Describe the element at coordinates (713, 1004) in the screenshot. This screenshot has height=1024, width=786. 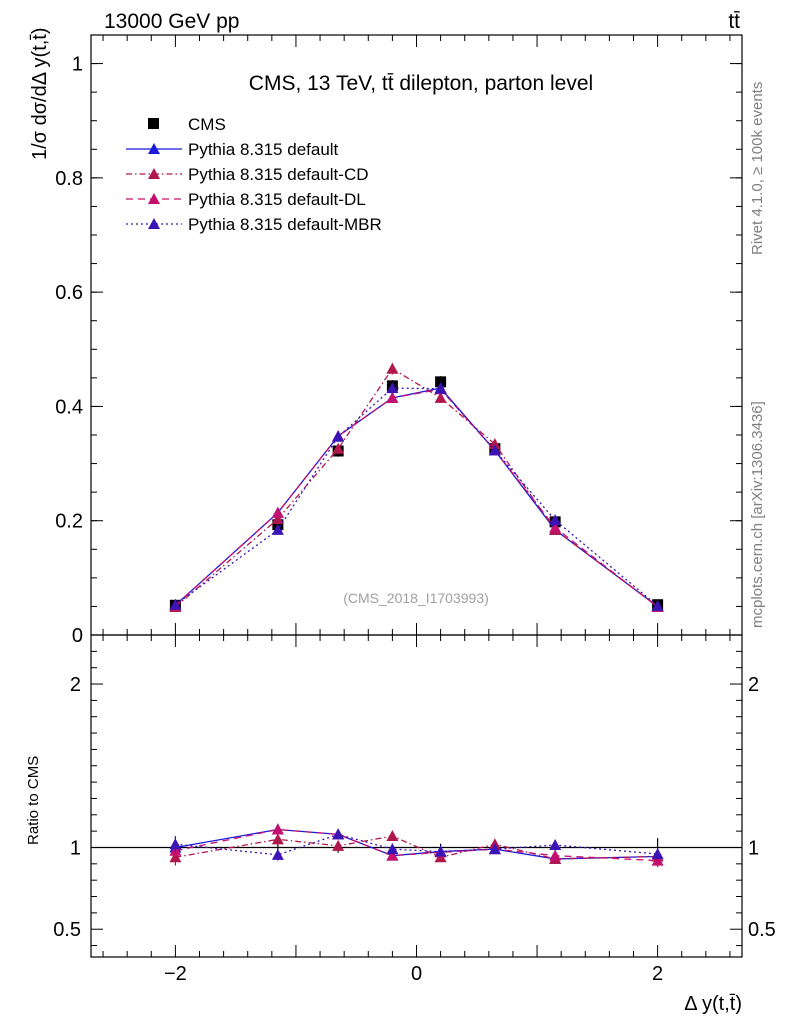
I see `x-axis-label: Δ y(t,t̄)` at that location.